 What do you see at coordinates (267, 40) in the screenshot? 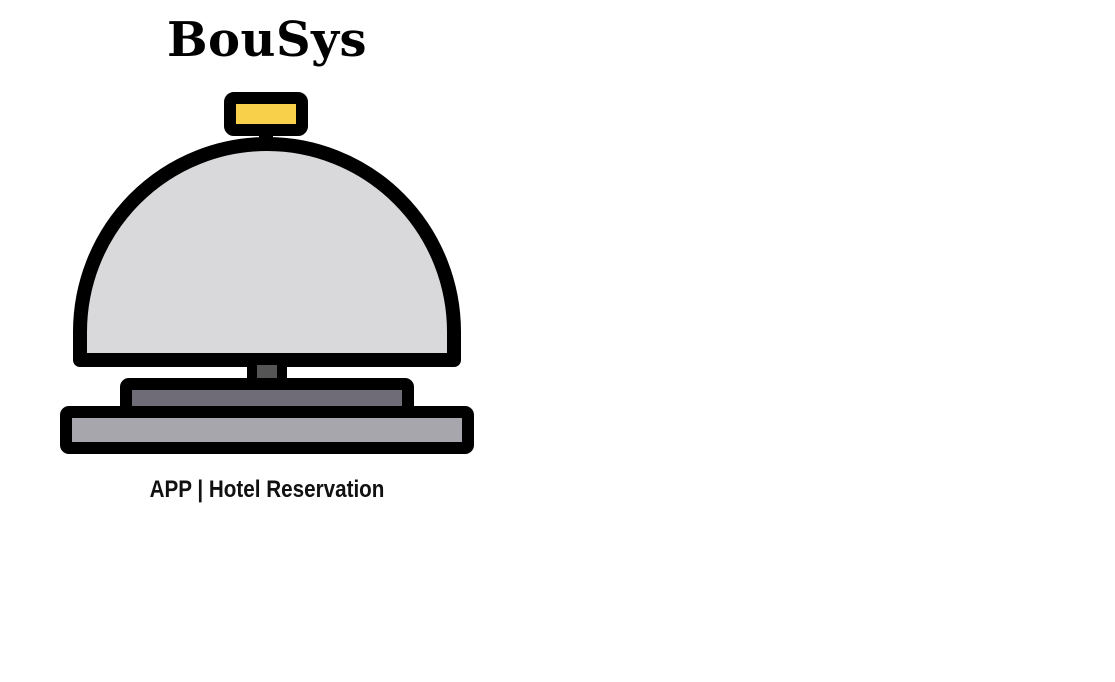
I see `app-title: BouSys` at bounding box center [267, 40].